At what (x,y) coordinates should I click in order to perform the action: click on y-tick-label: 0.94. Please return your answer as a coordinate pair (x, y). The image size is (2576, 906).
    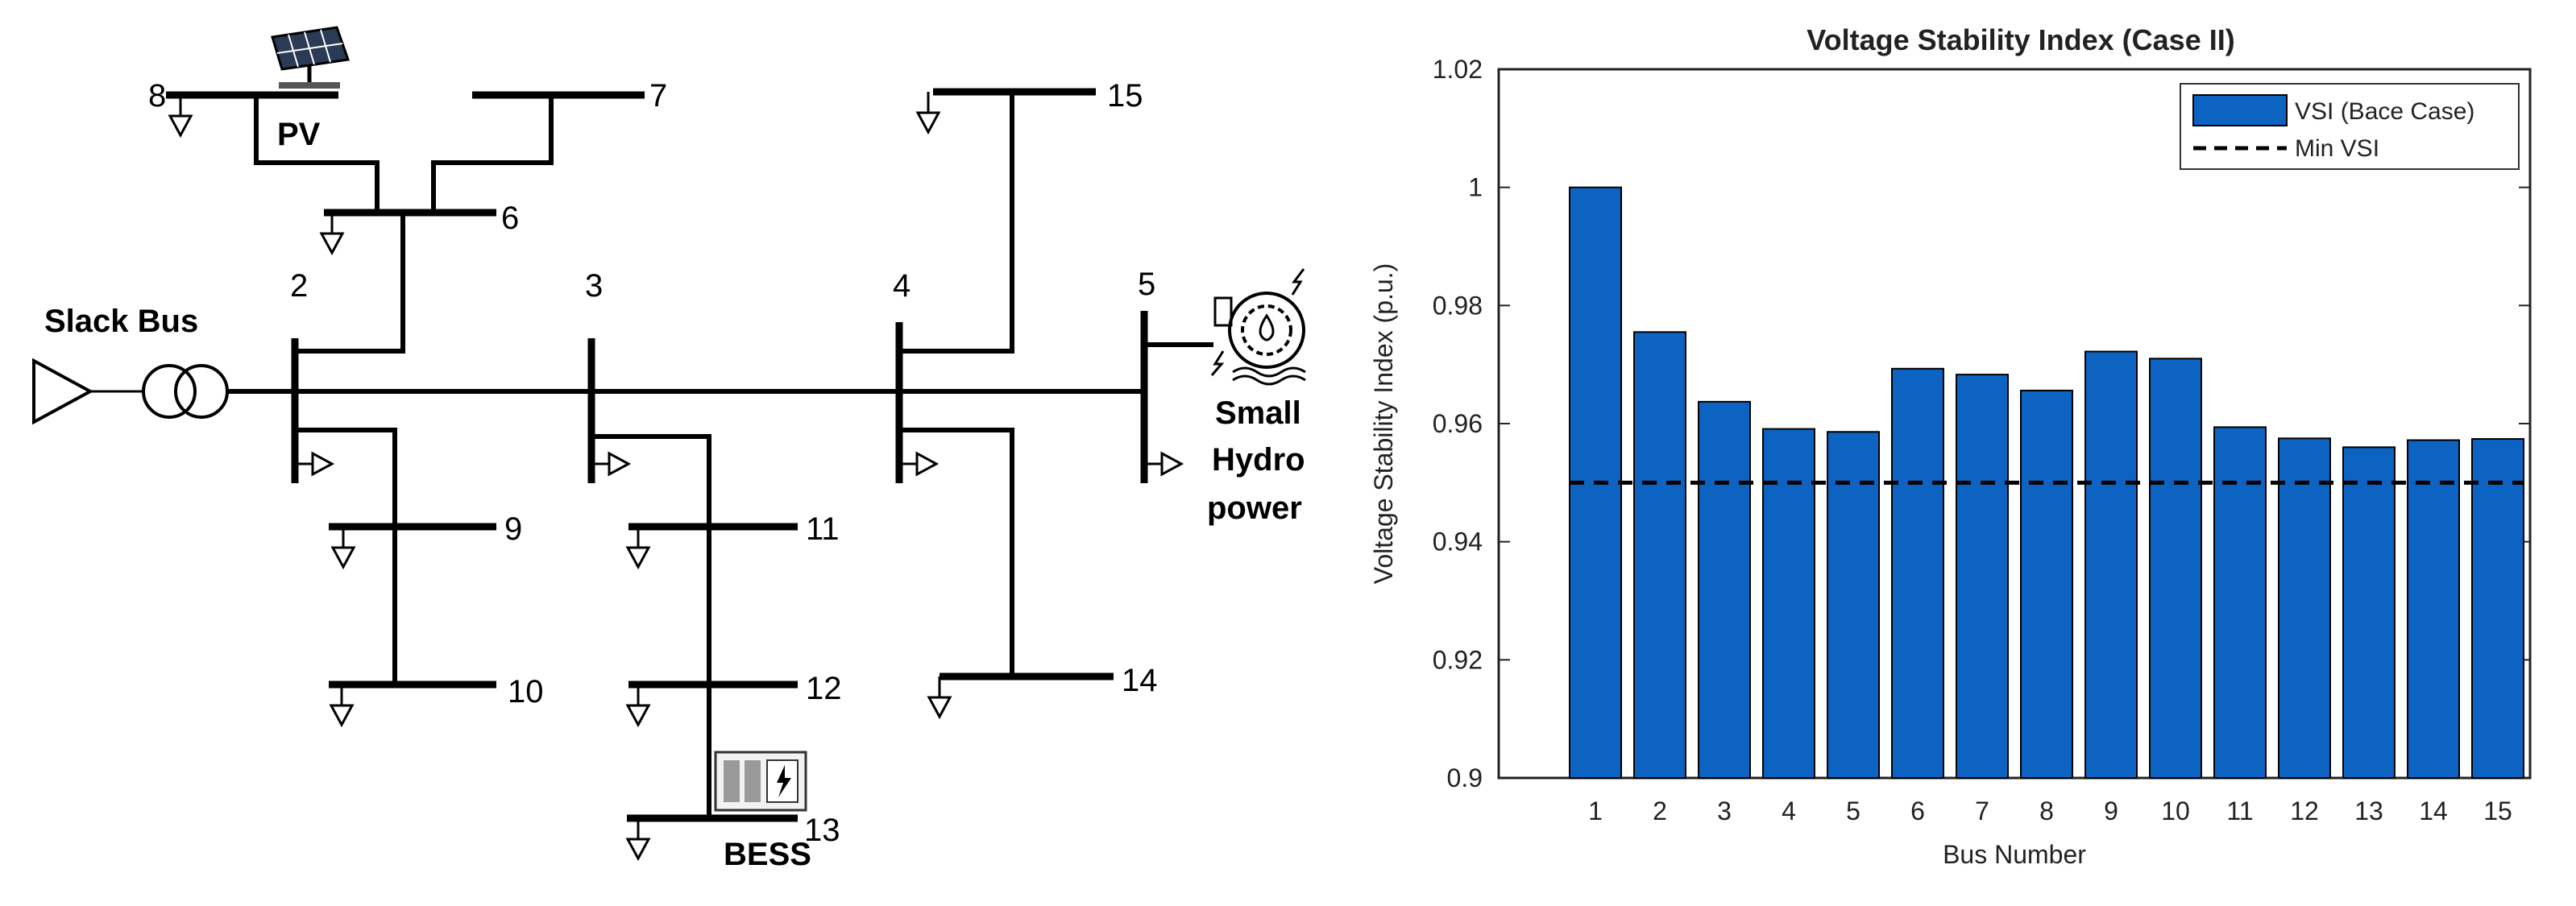
    Looking at the image, I should click on (1458, 541).